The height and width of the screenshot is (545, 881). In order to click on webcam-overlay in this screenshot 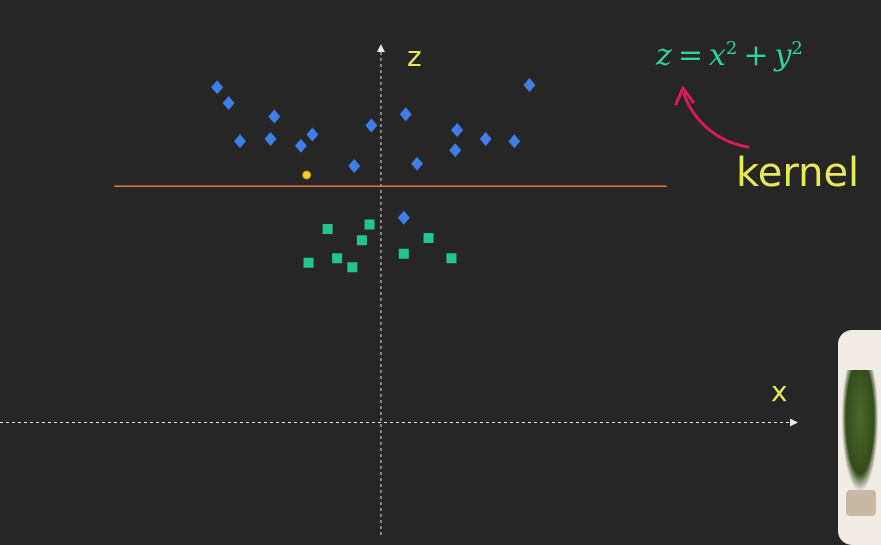, I will do `click(859, 437)`.